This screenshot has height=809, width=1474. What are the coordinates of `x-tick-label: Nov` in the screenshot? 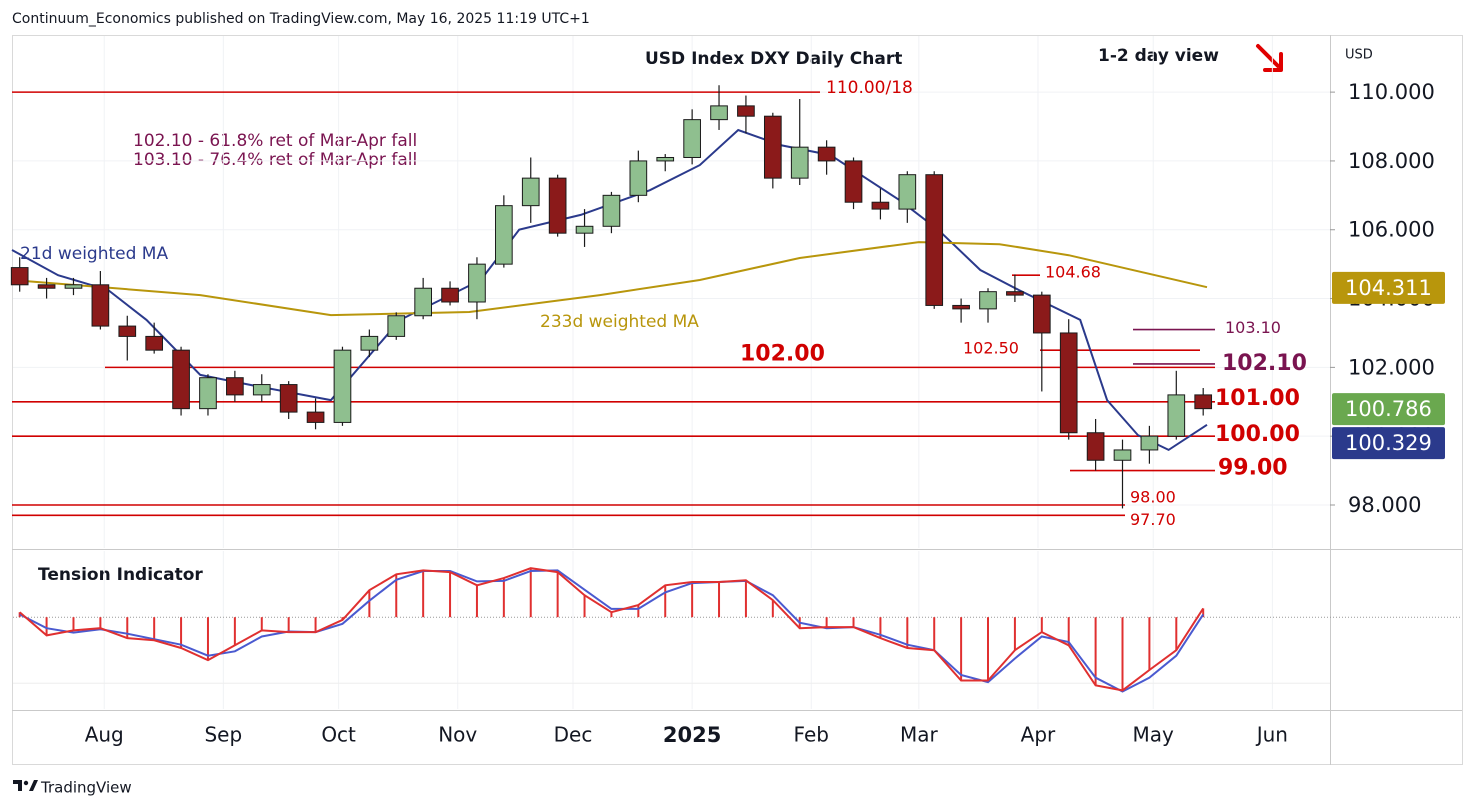 It's located at (457, 735).